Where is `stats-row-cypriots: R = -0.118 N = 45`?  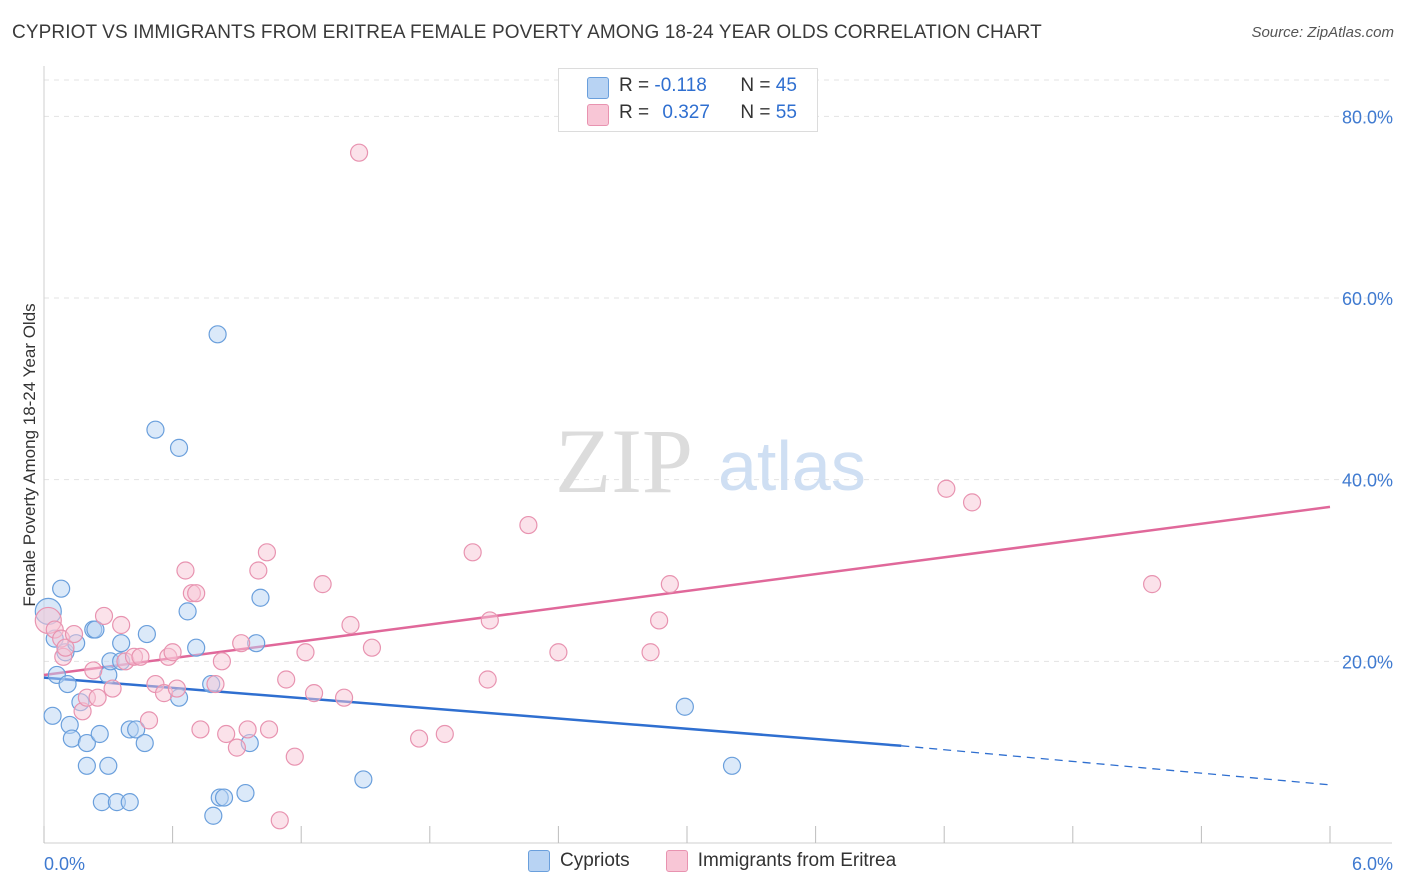 stats-row-cypriots: R = -0.118 N = 45 is located at coordinates (692, 87).